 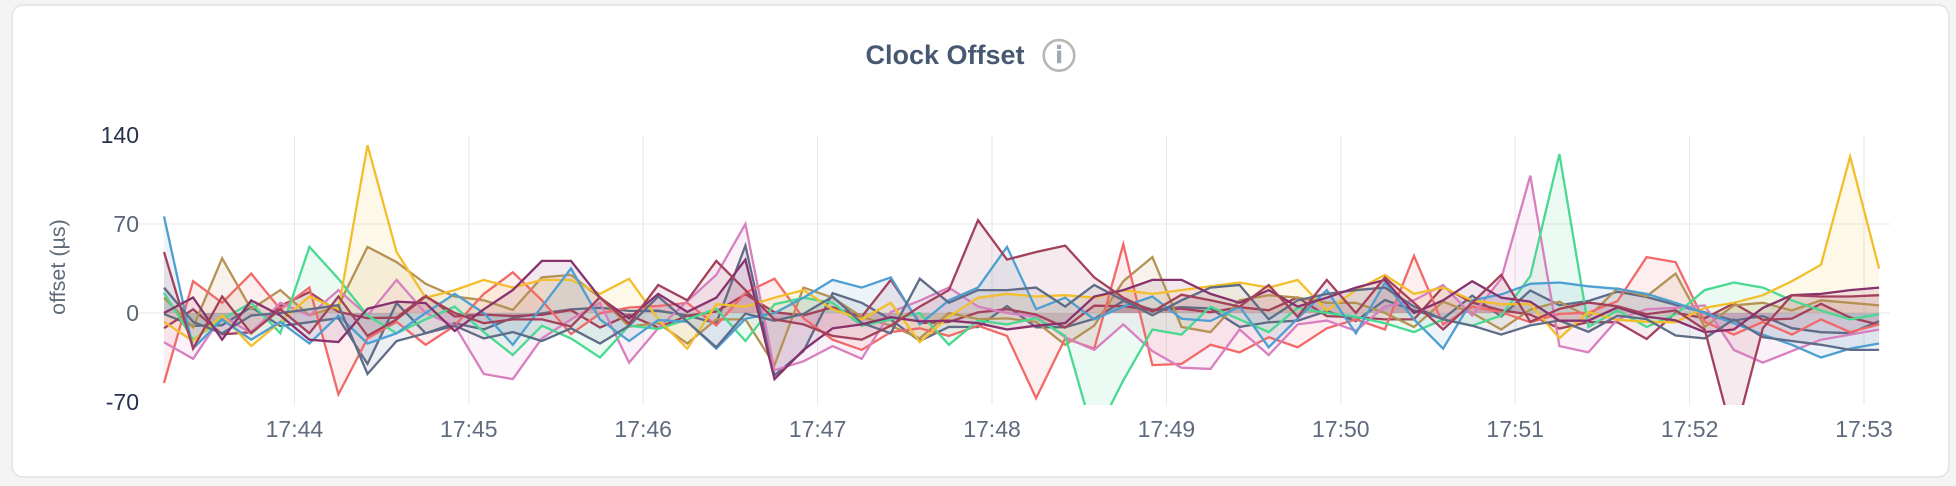 What do you see at coordinates (1690, 429) in the screenshot?
I see `svg-text: 17:52` at bounding box center [1690, 429].